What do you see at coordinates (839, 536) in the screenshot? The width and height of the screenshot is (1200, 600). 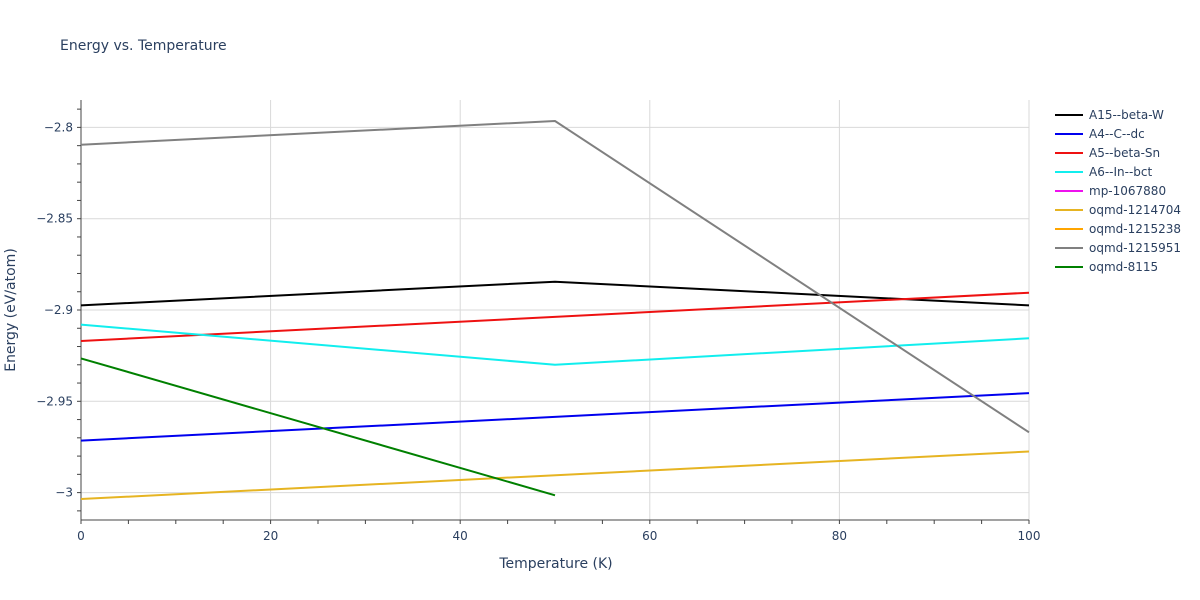 I see `x-tick-label: 80` at bounding box center [839, 536].